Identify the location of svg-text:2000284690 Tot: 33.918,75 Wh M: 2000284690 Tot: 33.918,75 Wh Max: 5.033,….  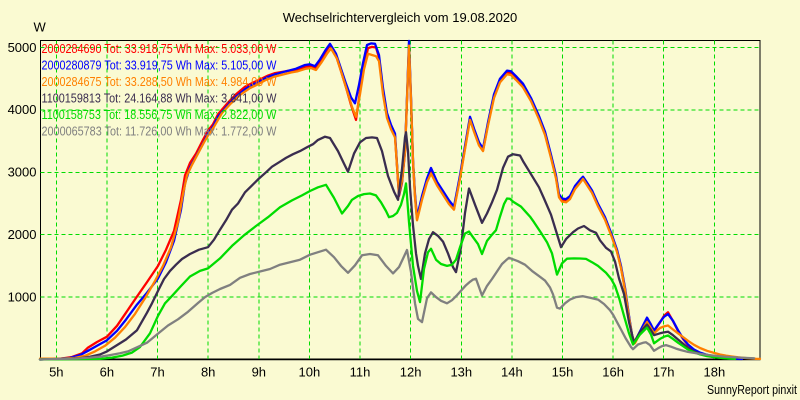
(160, 48).